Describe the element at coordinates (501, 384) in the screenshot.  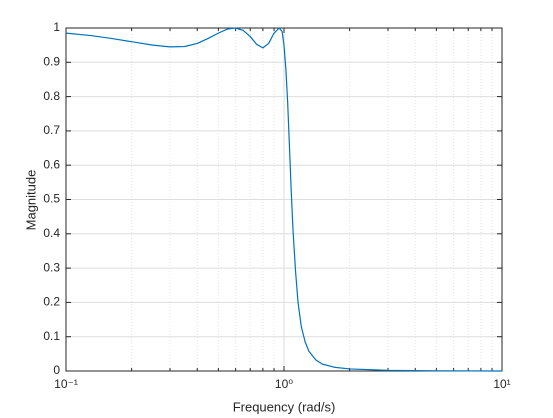
I see `x-tick-label: 10¹` at that location.